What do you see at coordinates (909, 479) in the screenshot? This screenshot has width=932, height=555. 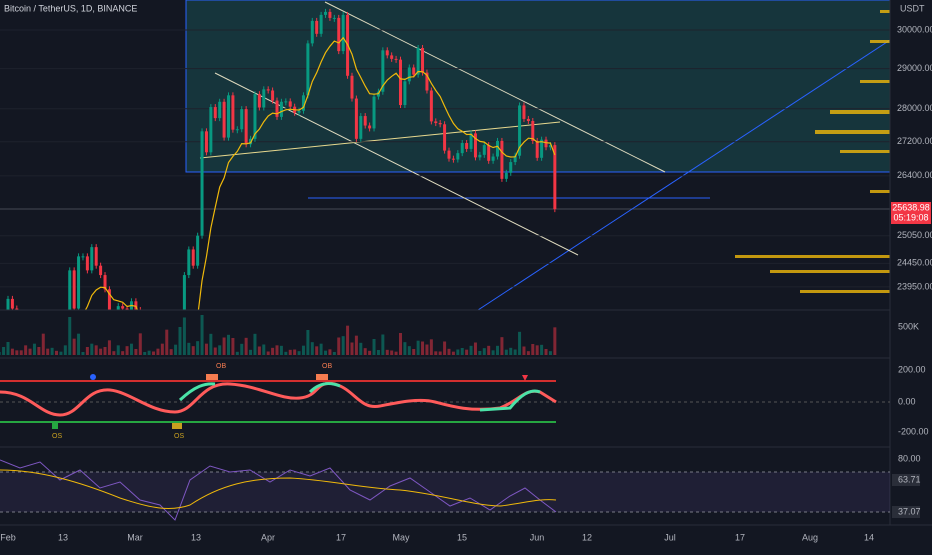 I see `rsi-value: 63.71` at bounding box center [909, 479].